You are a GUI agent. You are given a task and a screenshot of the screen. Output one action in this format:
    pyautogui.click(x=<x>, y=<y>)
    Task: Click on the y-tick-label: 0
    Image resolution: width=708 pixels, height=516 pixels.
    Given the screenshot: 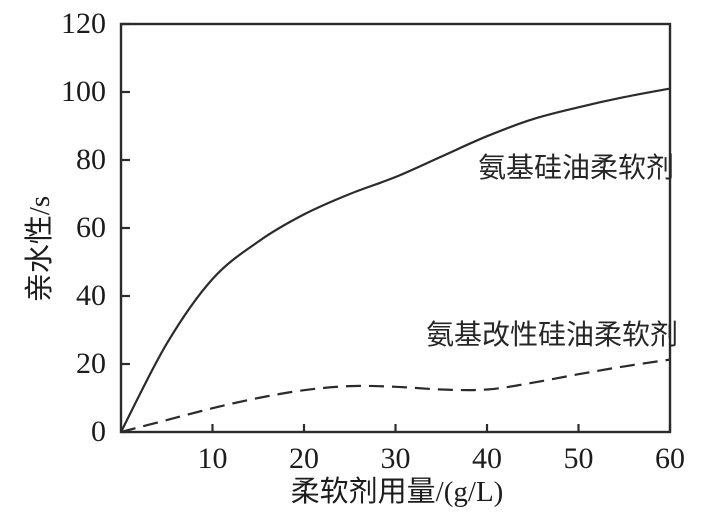 What is the action you would take?
    pyautogui.click(x=98, y=431)
    